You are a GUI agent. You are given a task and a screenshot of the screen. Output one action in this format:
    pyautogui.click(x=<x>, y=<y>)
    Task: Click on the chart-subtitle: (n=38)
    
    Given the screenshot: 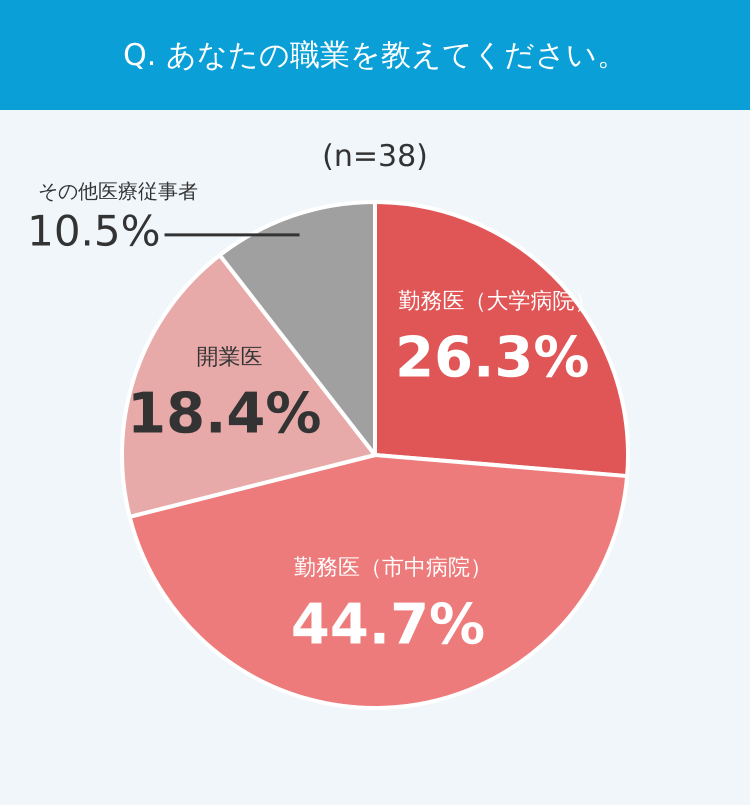 What is the action you would take?
    pyautogui.click(x=375, y=156)
    